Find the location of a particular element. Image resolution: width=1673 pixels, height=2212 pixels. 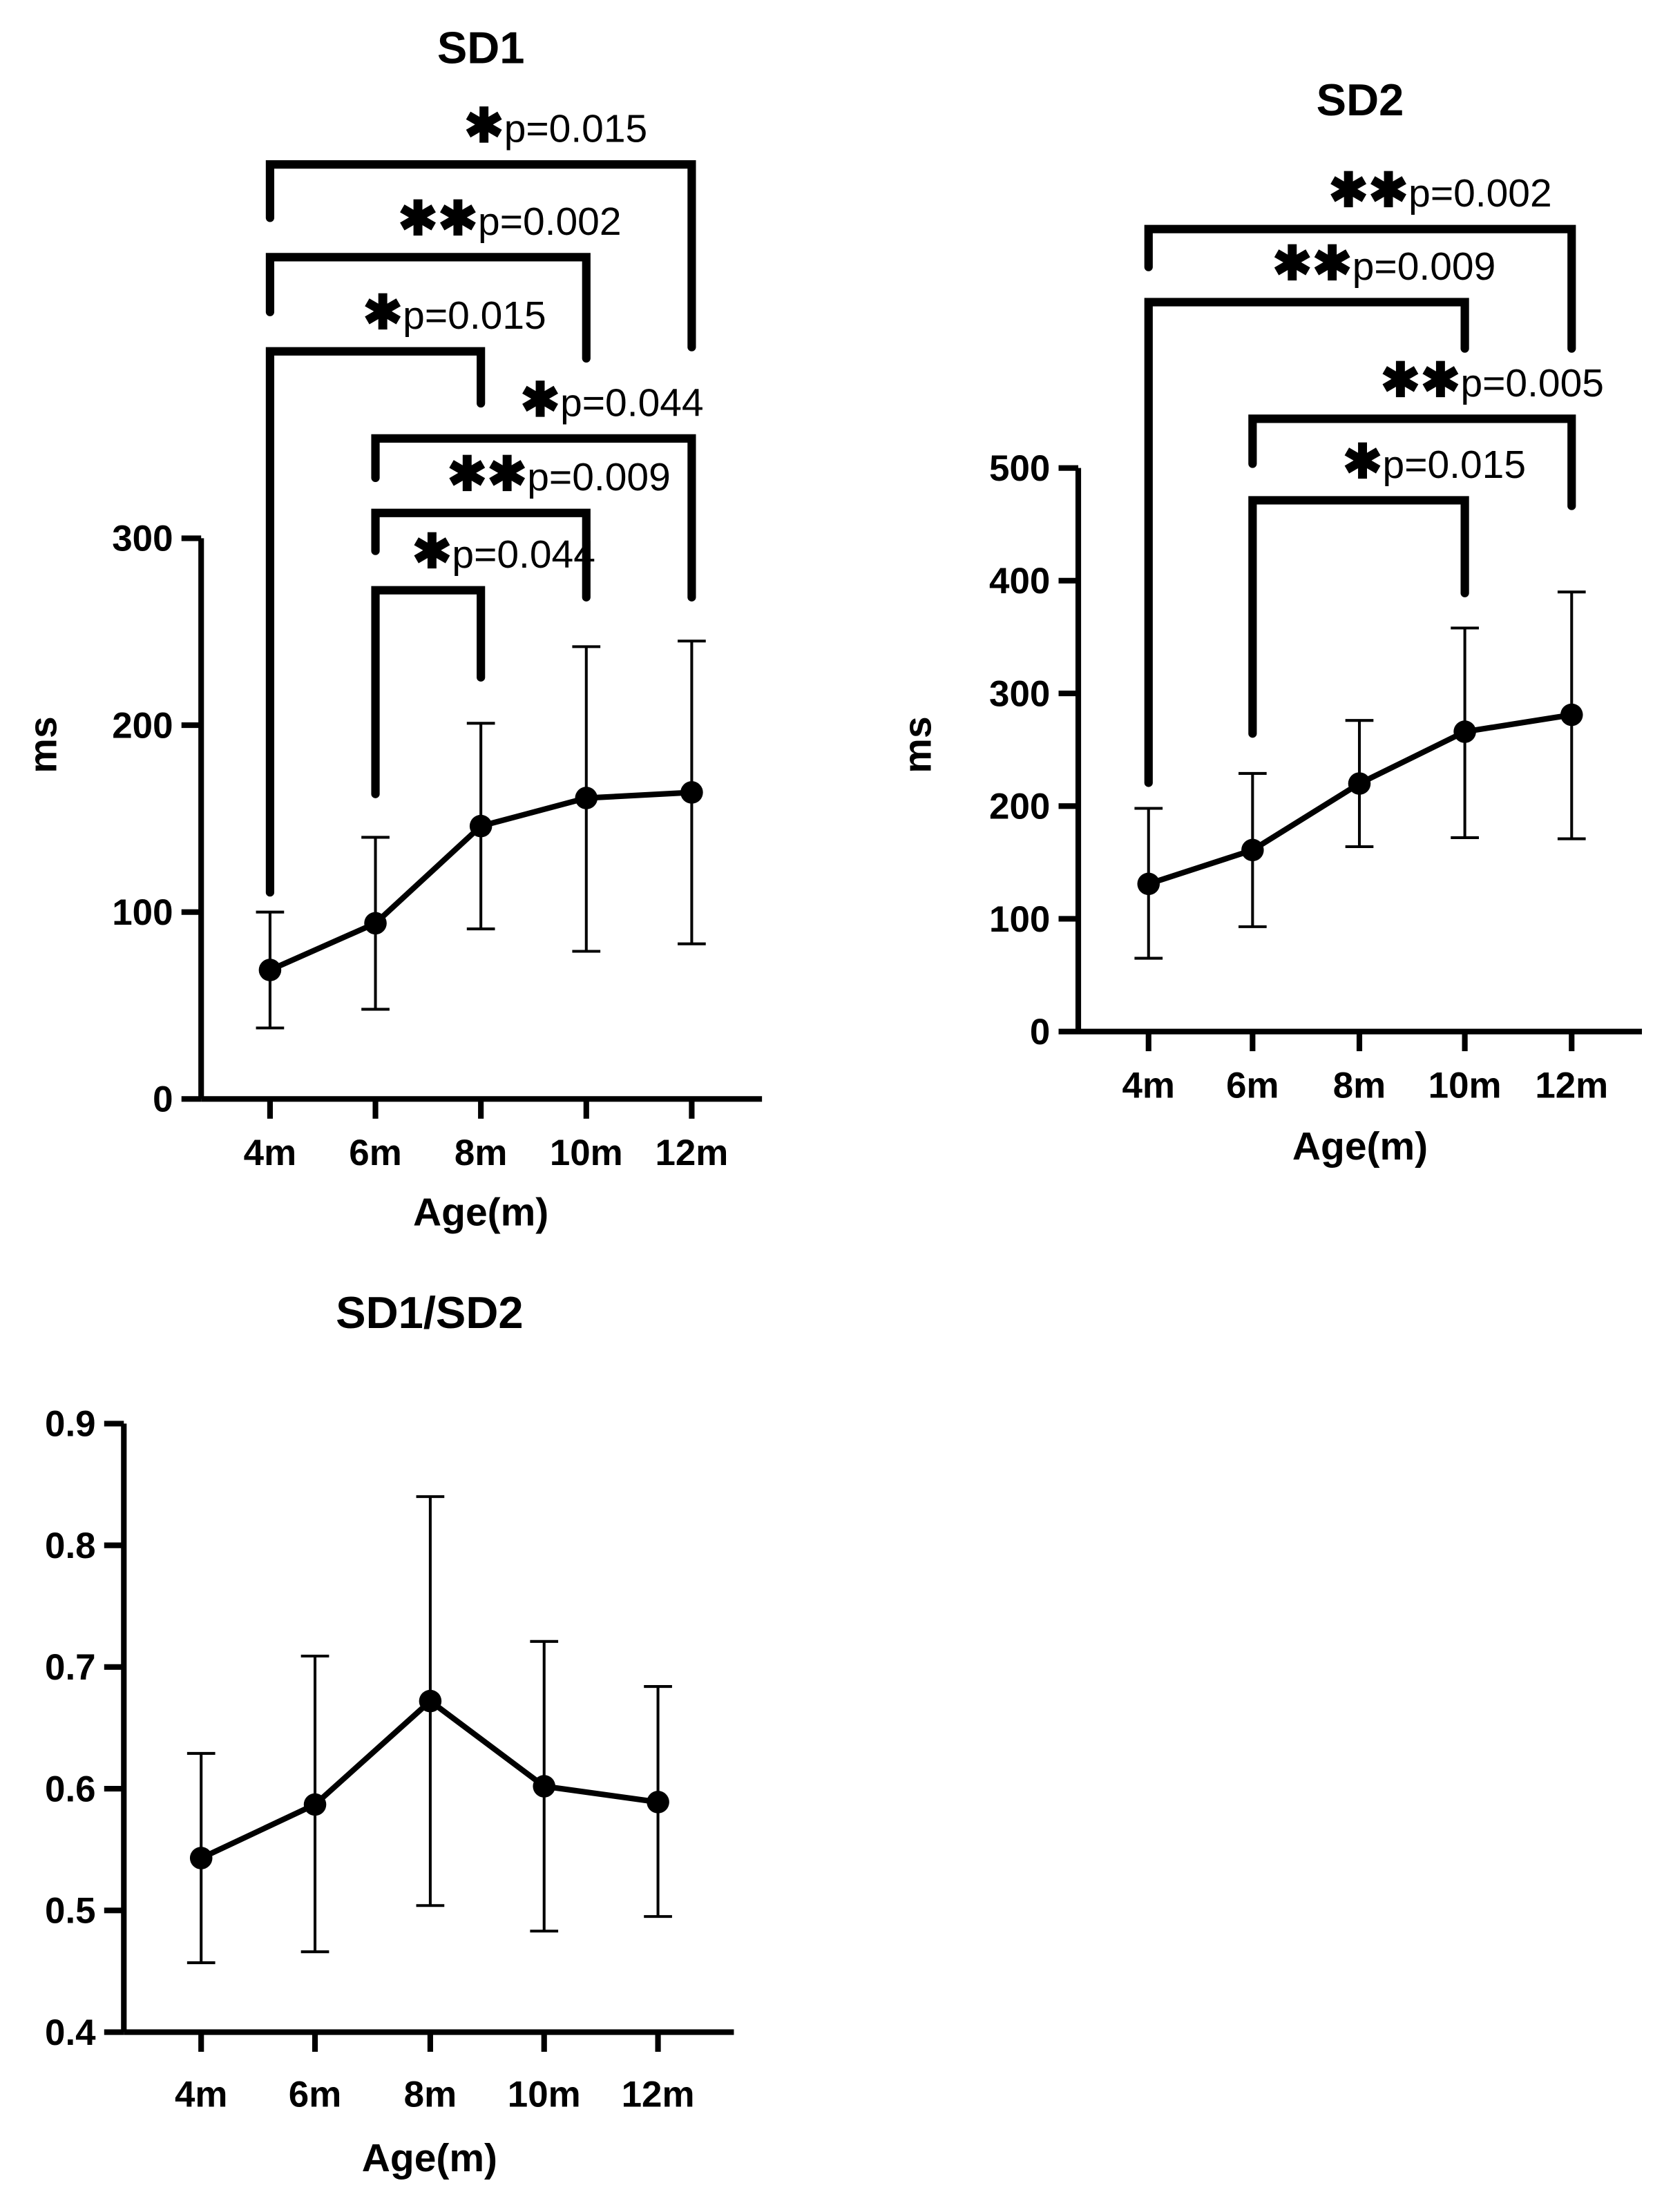

p-value: p=0.005 is located at coordinates (1532, 383).